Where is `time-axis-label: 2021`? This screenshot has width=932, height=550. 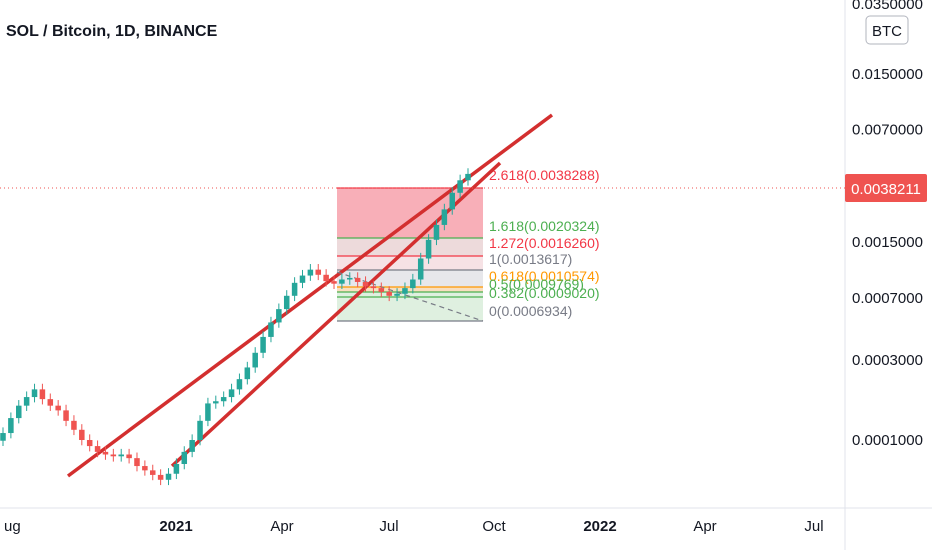
time-axis-label: 2021 is located at coordinates (175, 526).